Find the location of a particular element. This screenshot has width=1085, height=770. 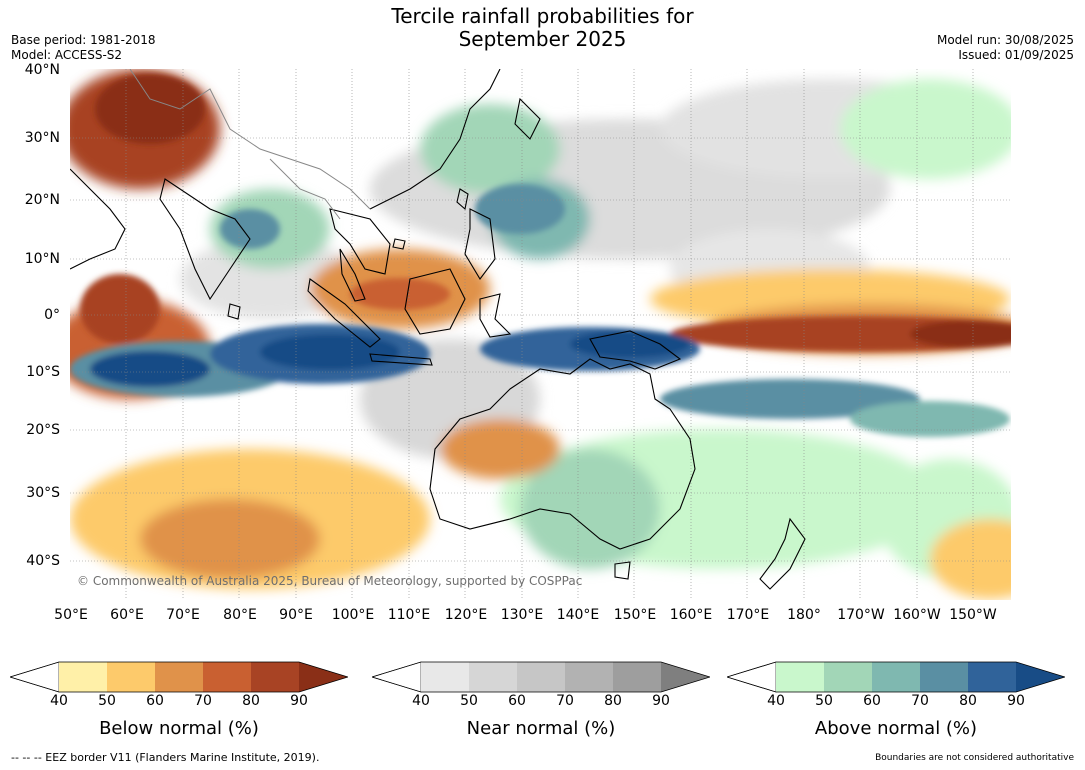

colorbar-above-normal is located at coordinates (896, 677).